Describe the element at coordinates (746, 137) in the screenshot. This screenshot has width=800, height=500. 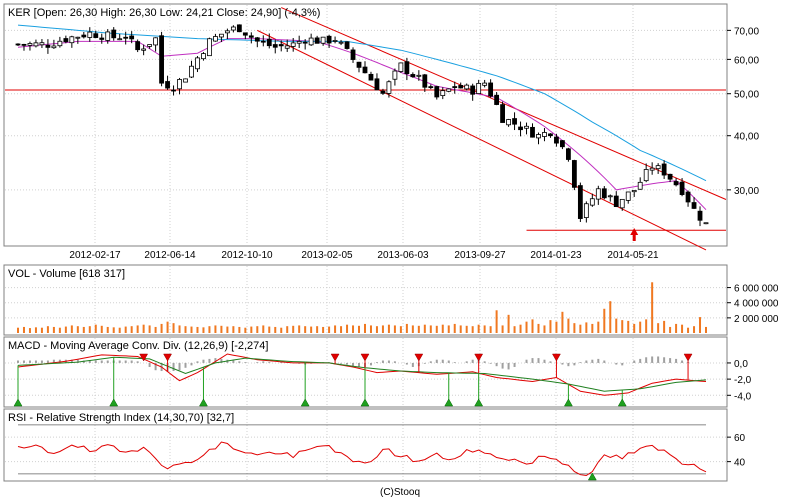
I see `price-axis-label: 40,00` at that location.